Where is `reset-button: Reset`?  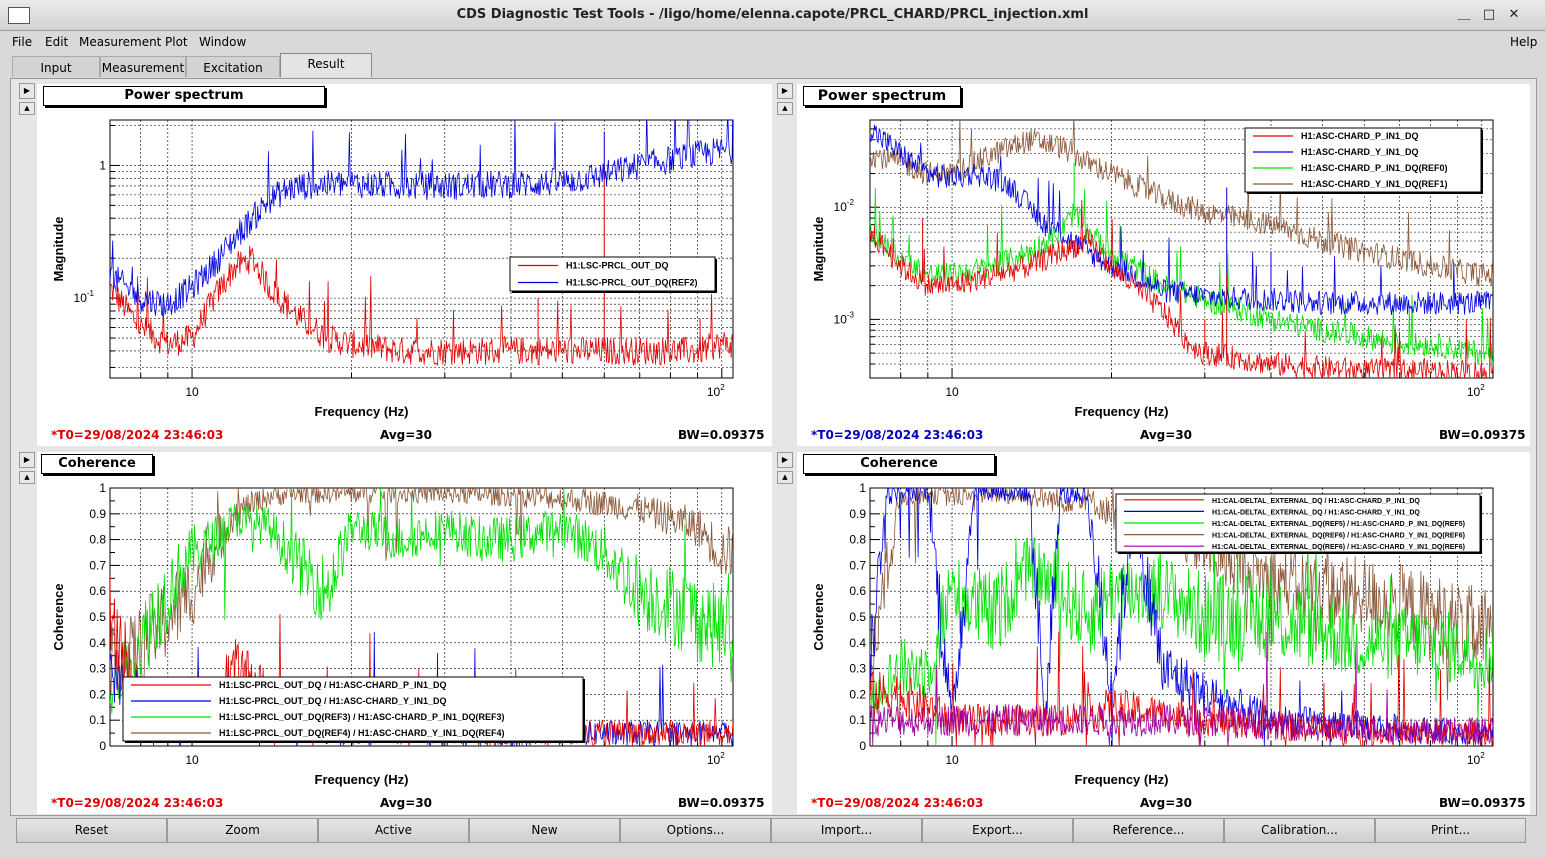 reset-button: Reset is located at coordinates (91, 830).